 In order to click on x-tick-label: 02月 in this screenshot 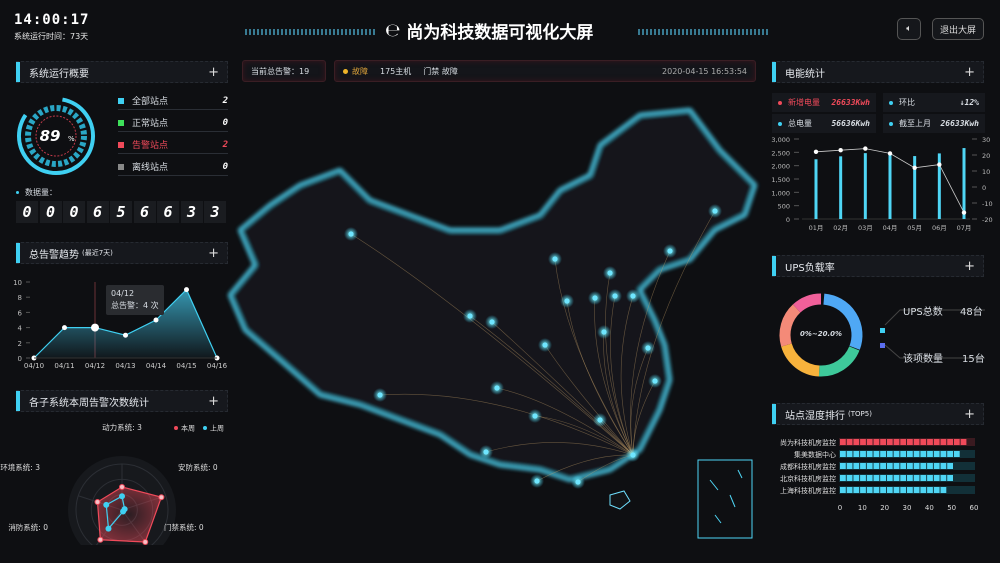, I will do `click(840, 228)`.